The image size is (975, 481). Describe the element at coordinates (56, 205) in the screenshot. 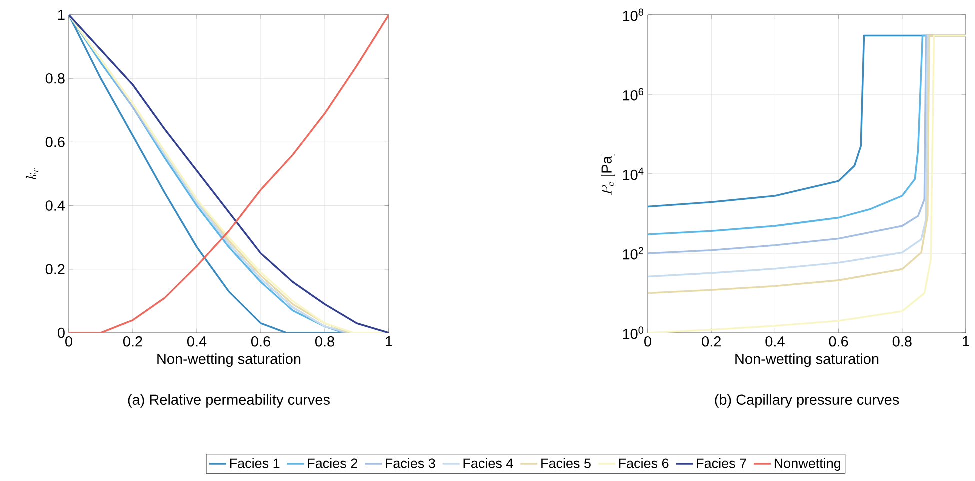

I see `y-tick-label: 0.4` at that location.